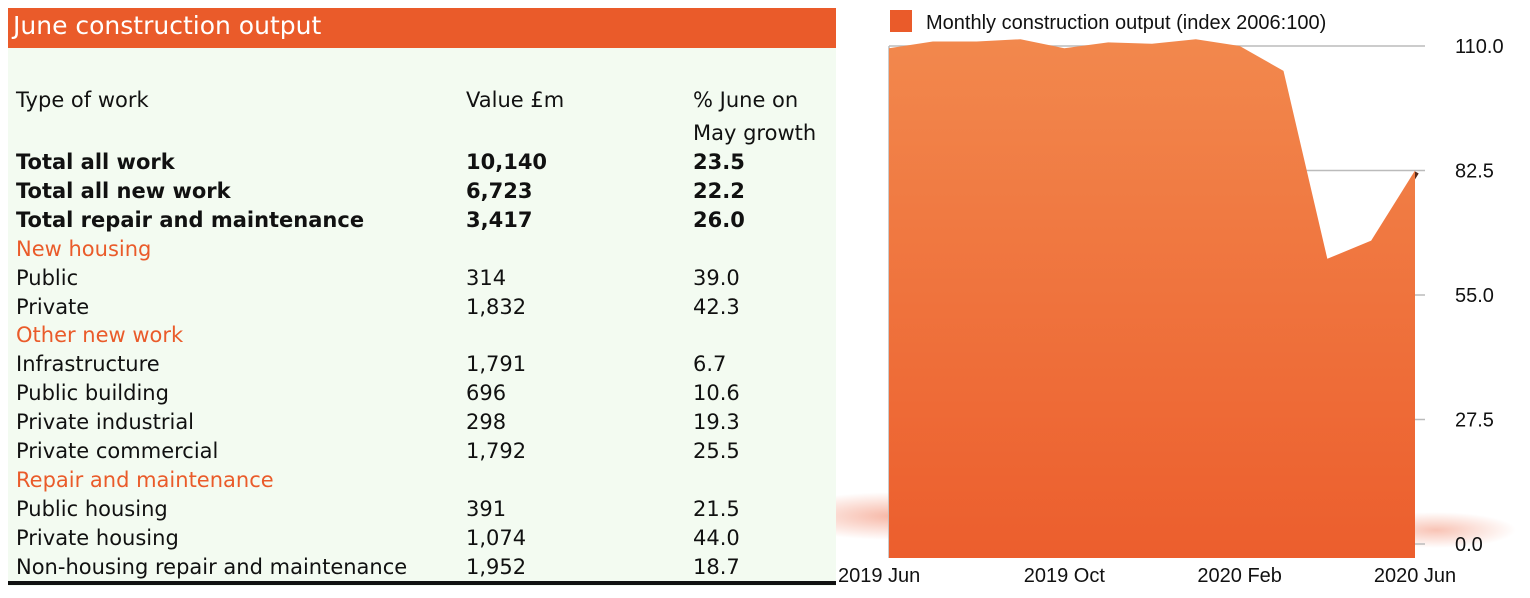  I want to click on row-value: 3,417, so click(499, 219).